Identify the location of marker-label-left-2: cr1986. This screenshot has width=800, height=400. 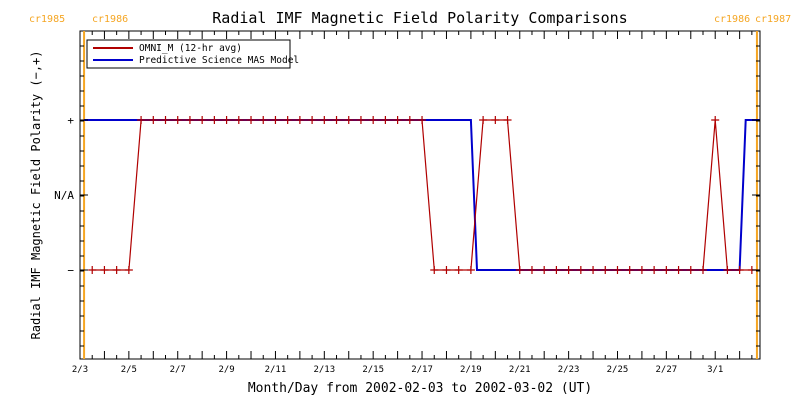
(732, 19).